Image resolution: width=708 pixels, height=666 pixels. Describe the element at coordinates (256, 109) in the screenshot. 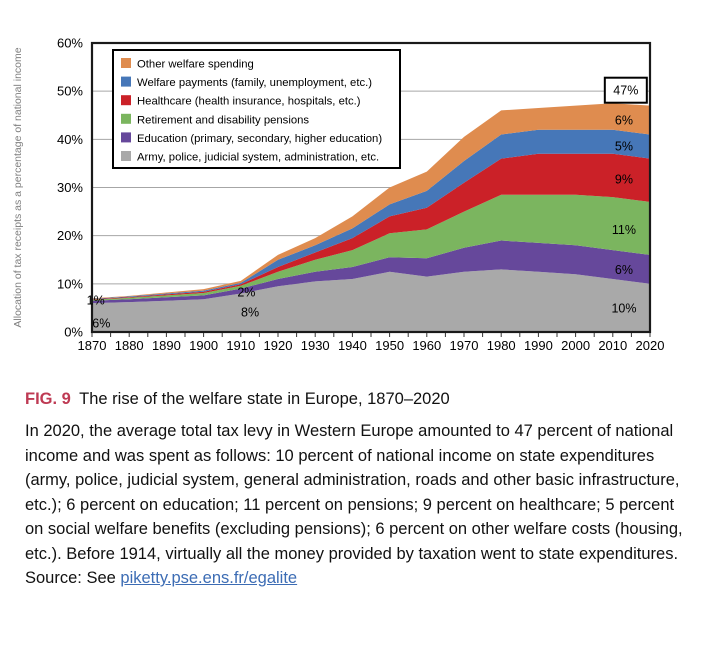

I see `legend-box` at that location.